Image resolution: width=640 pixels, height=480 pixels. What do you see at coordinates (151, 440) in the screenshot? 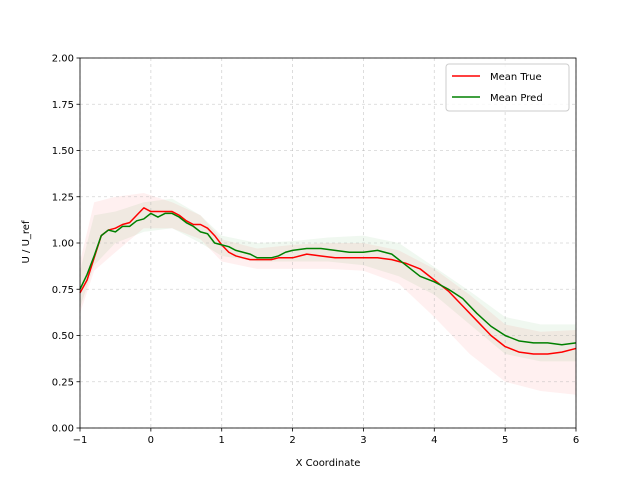
I see `x-tick-label: 0` at bounding box center [151, 440].